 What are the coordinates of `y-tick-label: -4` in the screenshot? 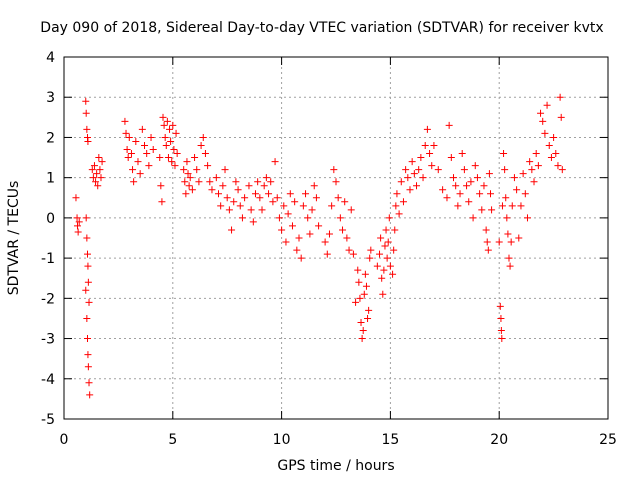 It's located at (48, 380).